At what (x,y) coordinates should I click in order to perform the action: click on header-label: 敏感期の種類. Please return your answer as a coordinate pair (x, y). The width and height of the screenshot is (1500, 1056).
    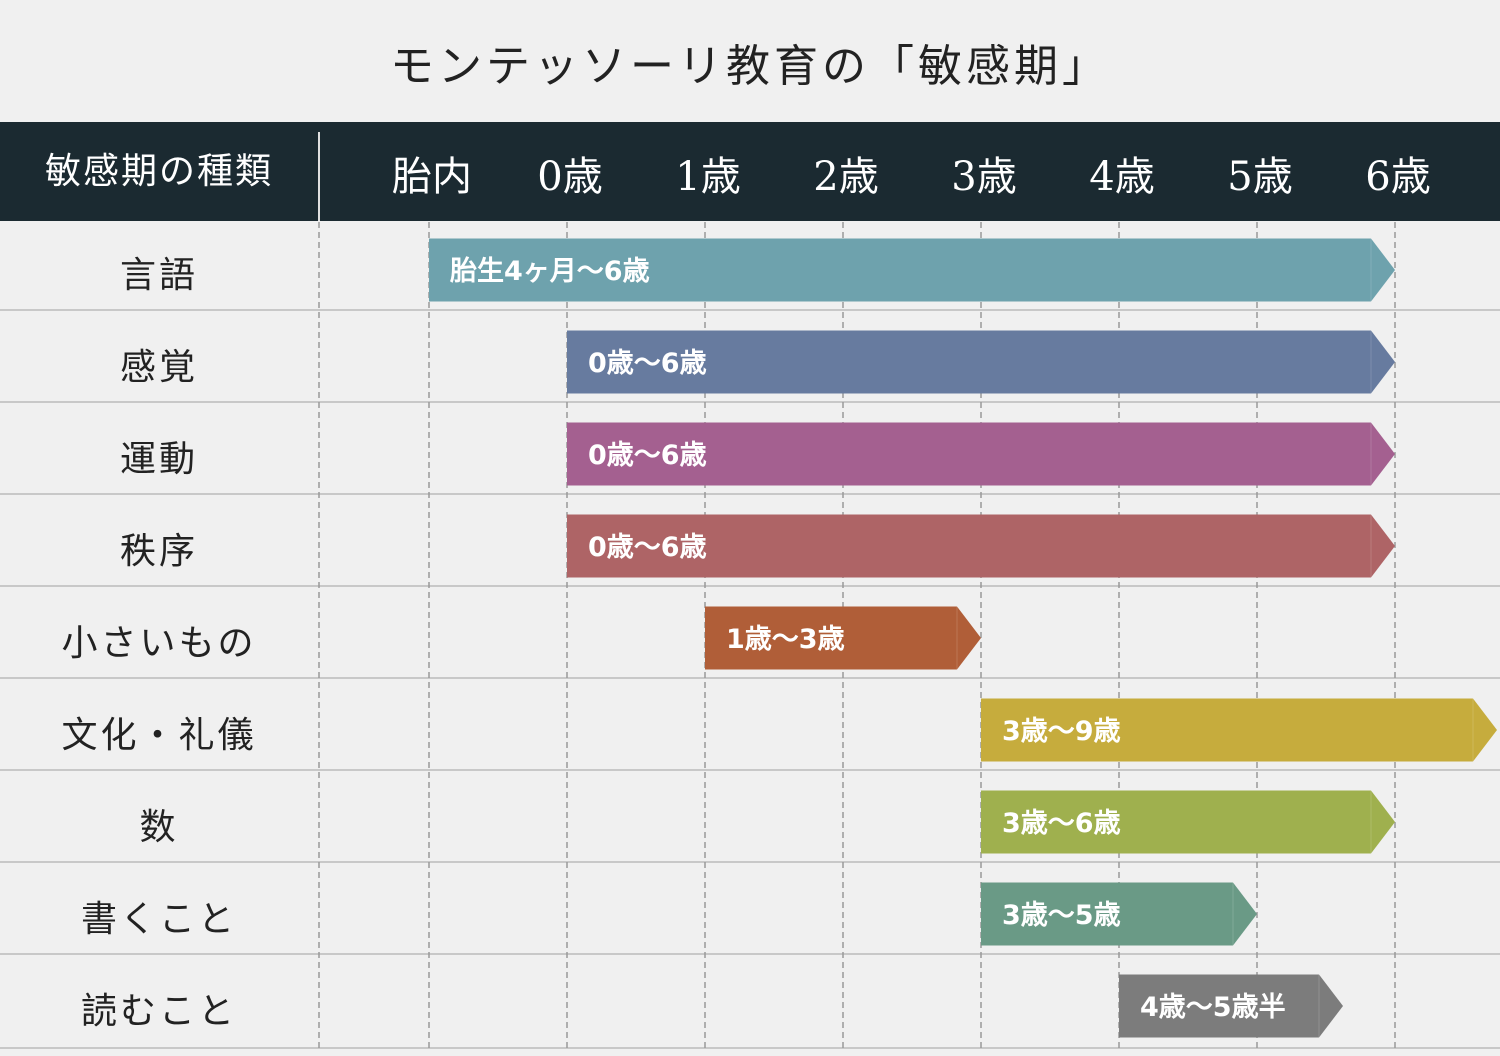
    Looking at the image, I should click on (158, 171).